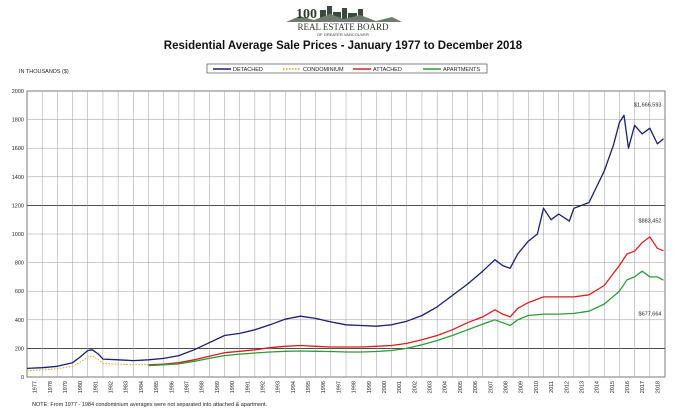 The width and height of the screenshot is (686, 415). Describe the element at coordinates (203, 387) in the screenshot. I see `x-tick-label: 1988` at that location.